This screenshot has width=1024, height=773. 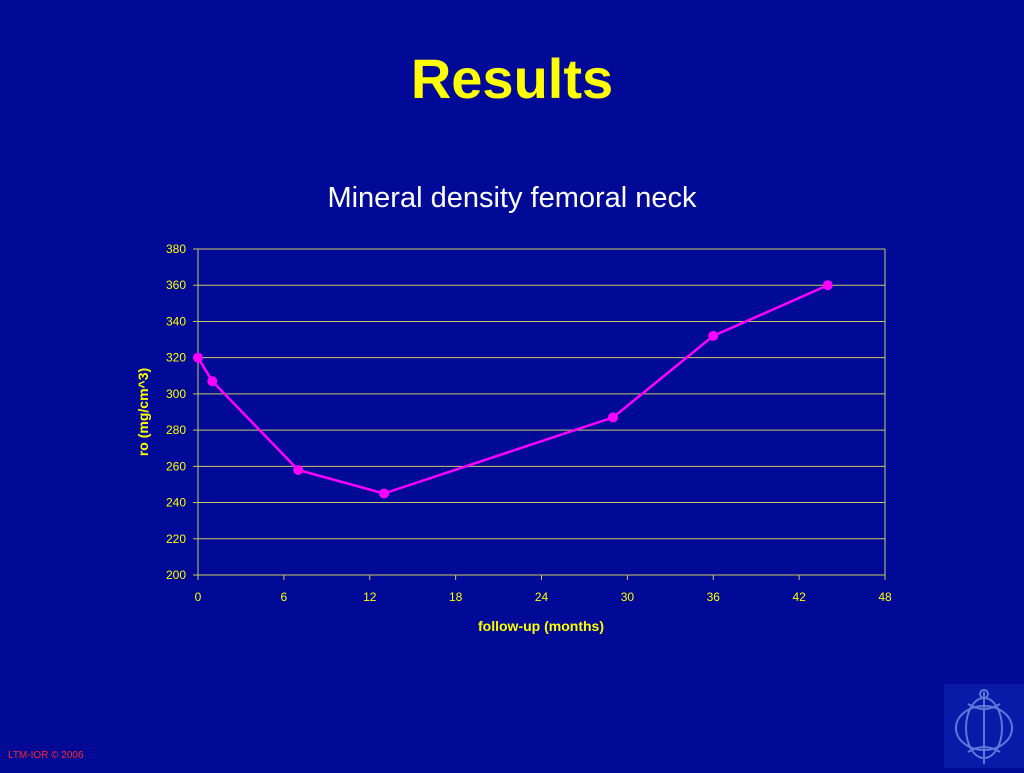 What do you see at coordinates (456, 597) in the screenshot?
I see `x-tick-label: 18` at bounding box center [456, 597].